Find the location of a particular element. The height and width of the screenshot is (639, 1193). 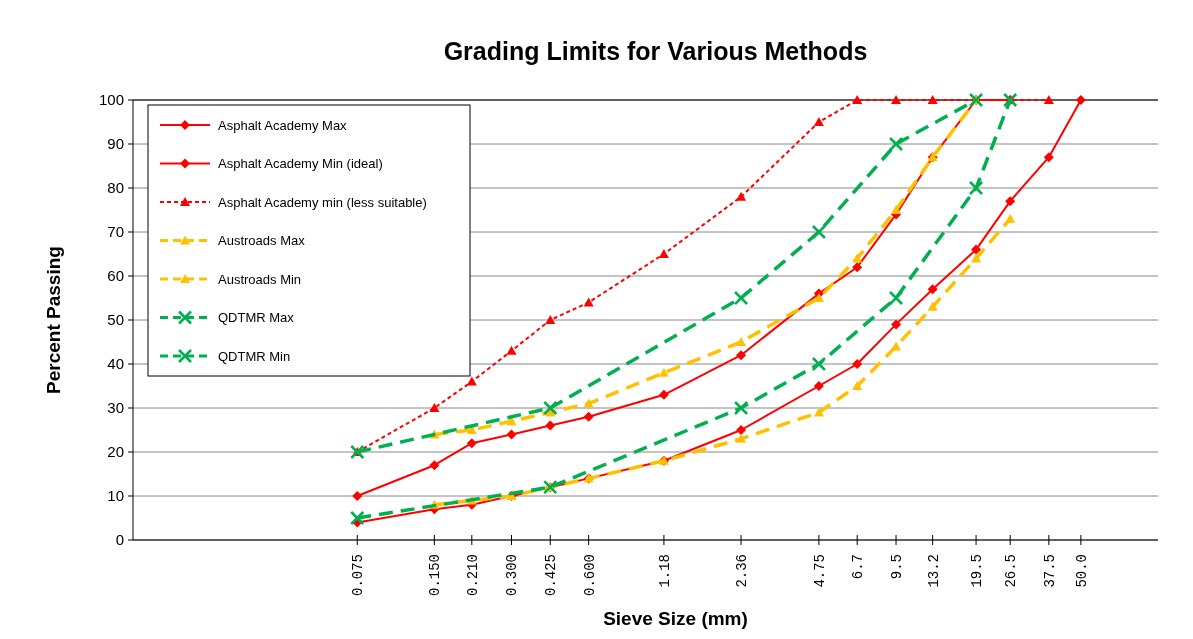

y-tick-label: 70 is located at coordinates (115, 232).